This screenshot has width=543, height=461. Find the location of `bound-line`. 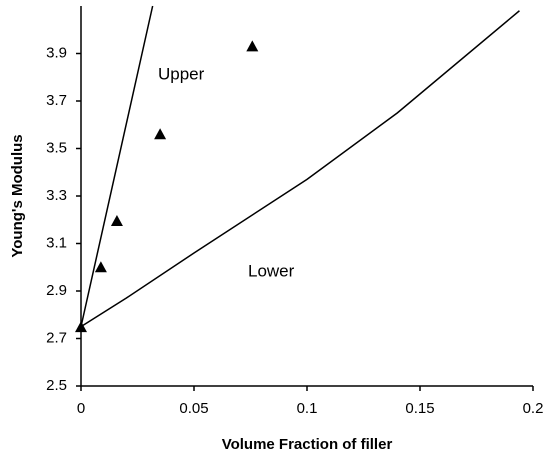

bound-line is located at coordinates (117, 166).